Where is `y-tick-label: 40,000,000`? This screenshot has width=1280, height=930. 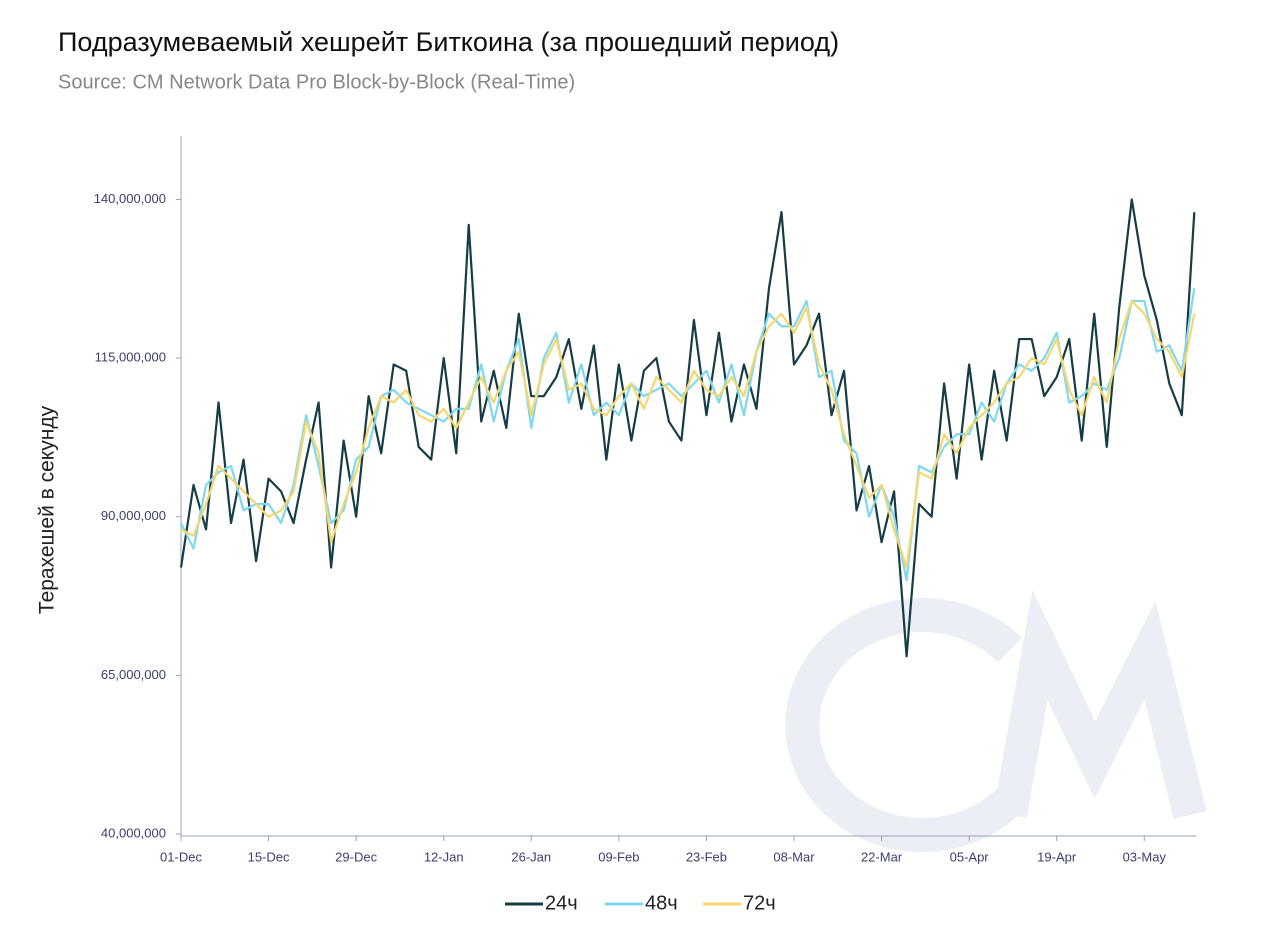 y-tick-label: 40,000,000 is located at coordinates (133, 832).